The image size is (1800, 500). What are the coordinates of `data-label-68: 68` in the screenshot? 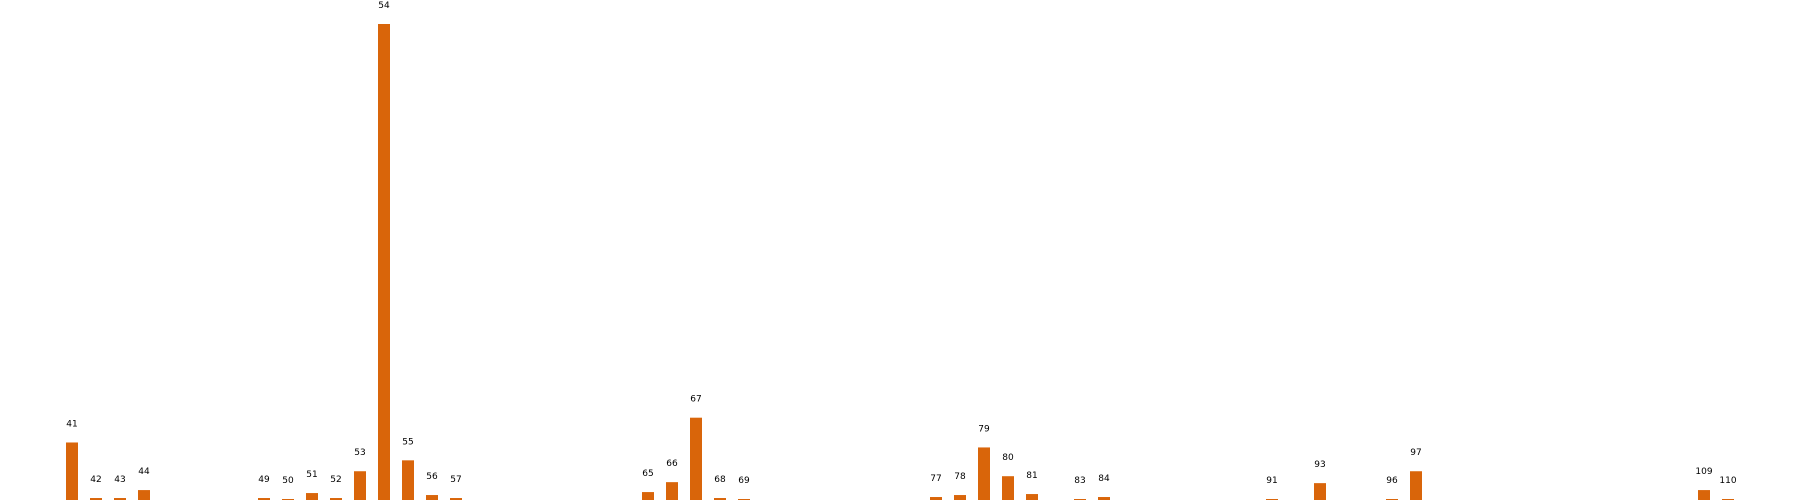 It's located at (720, 480).